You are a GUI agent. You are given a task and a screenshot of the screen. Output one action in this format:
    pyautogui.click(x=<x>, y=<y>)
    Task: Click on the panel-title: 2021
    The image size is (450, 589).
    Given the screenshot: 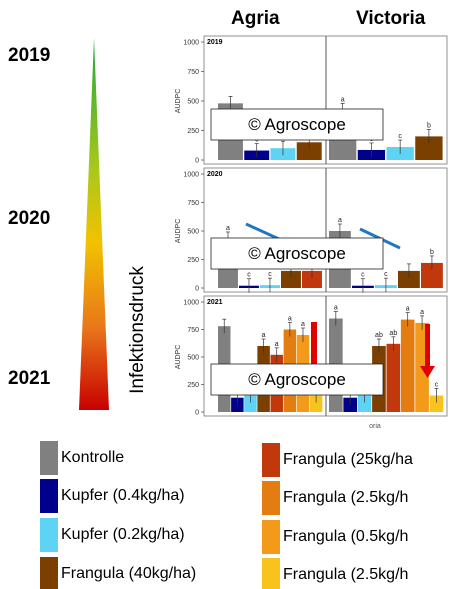 What is the action you would take?
    pyautogui.click(x=215, y=302)
    